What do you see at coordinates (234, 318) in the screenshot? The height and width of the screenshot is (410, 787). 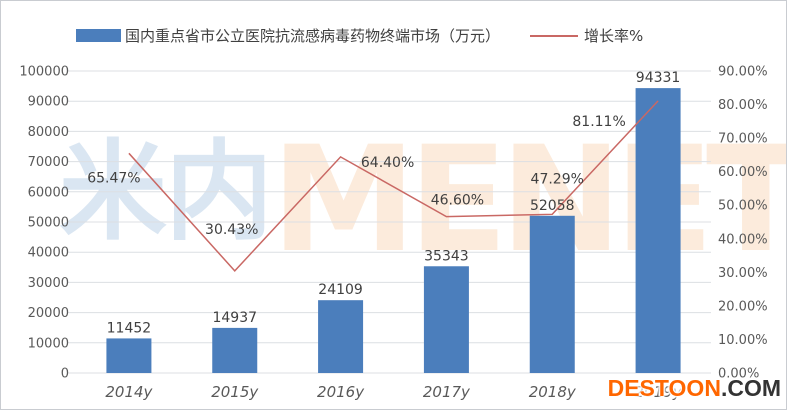 I see `bar-value-label: 14937` at bounding box center [234, 318].